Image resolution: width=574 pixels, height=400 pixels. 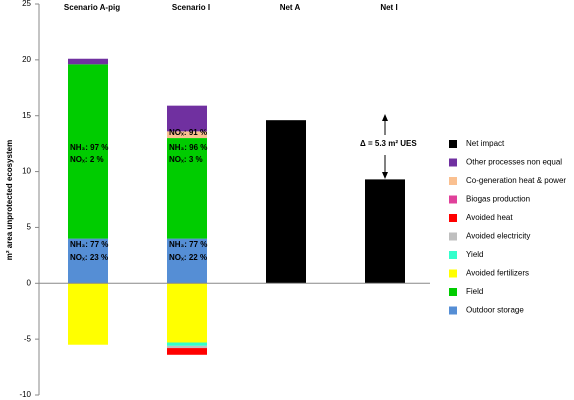 I want to click on x-tick-label: Scenario A-pig, so click(x=92, y=7).